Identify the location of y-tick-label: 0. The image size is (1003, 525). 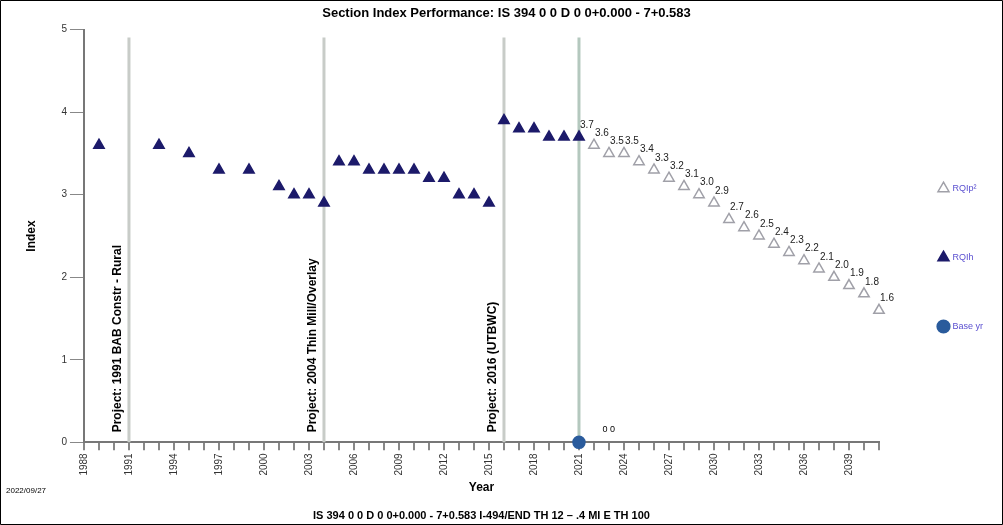
(64, 442).